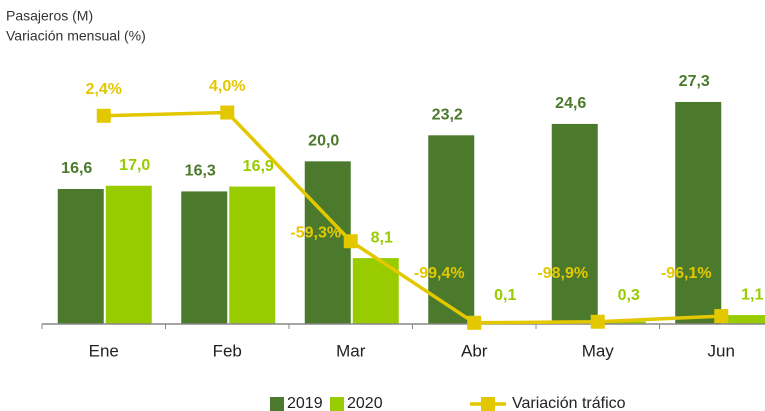 The height and width of the screenshot is (411, 765). I want to click on y-axis-label: Pasajeros (M), so click(49, 16).